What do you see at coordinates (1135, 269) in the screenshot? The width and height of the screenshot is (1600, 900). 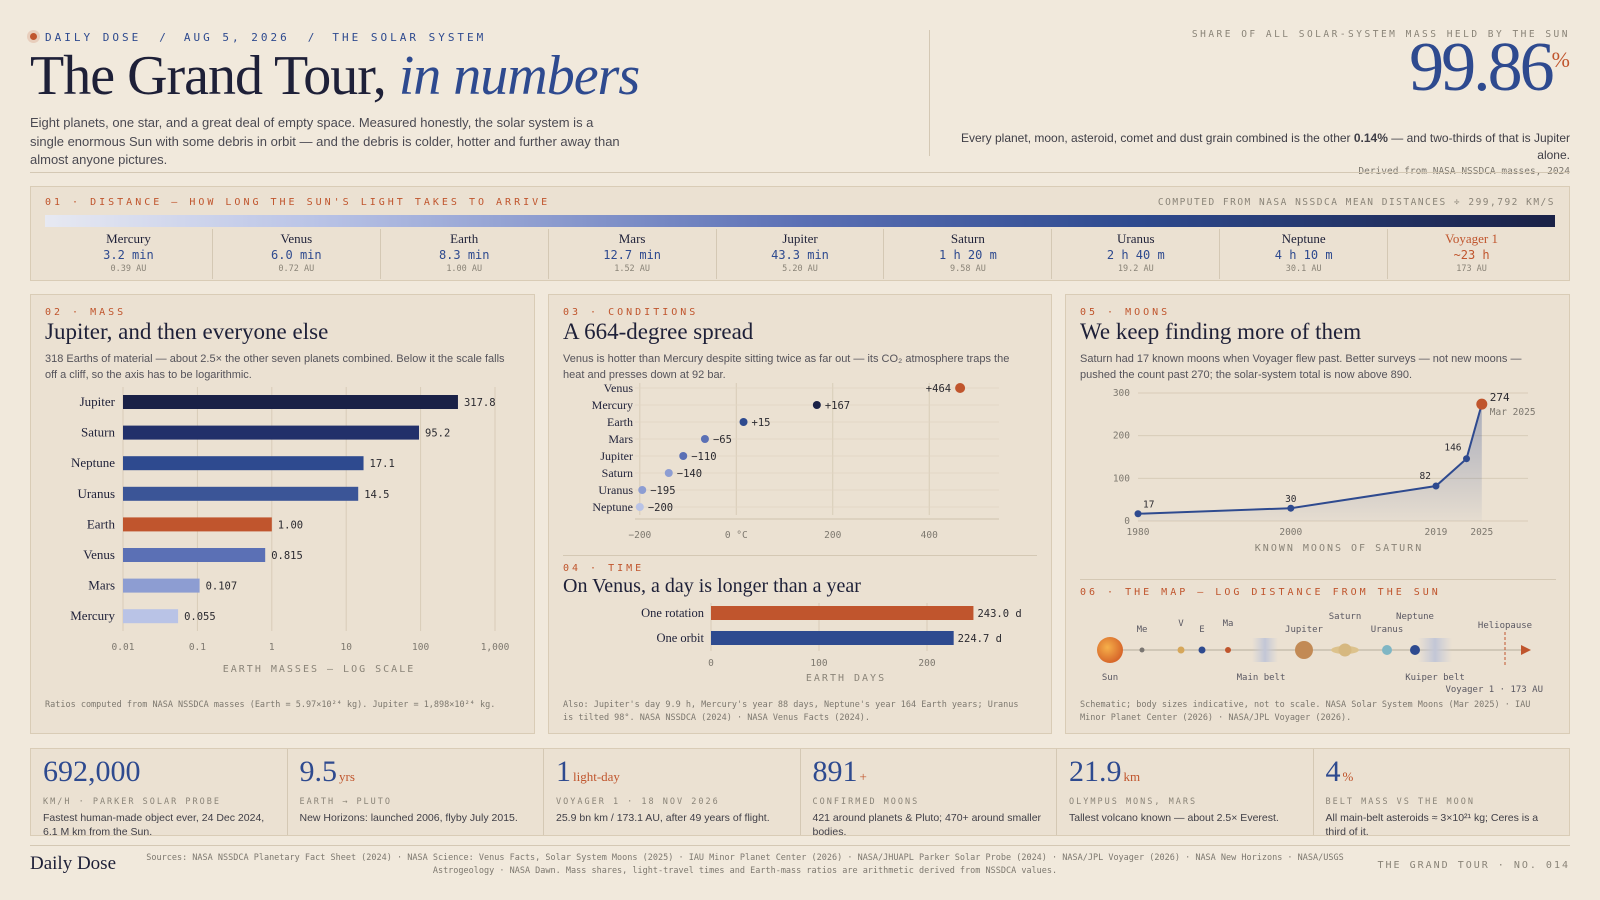 I see `distance-item-au: 19.2 AU` at bounding box center [1135, 269].